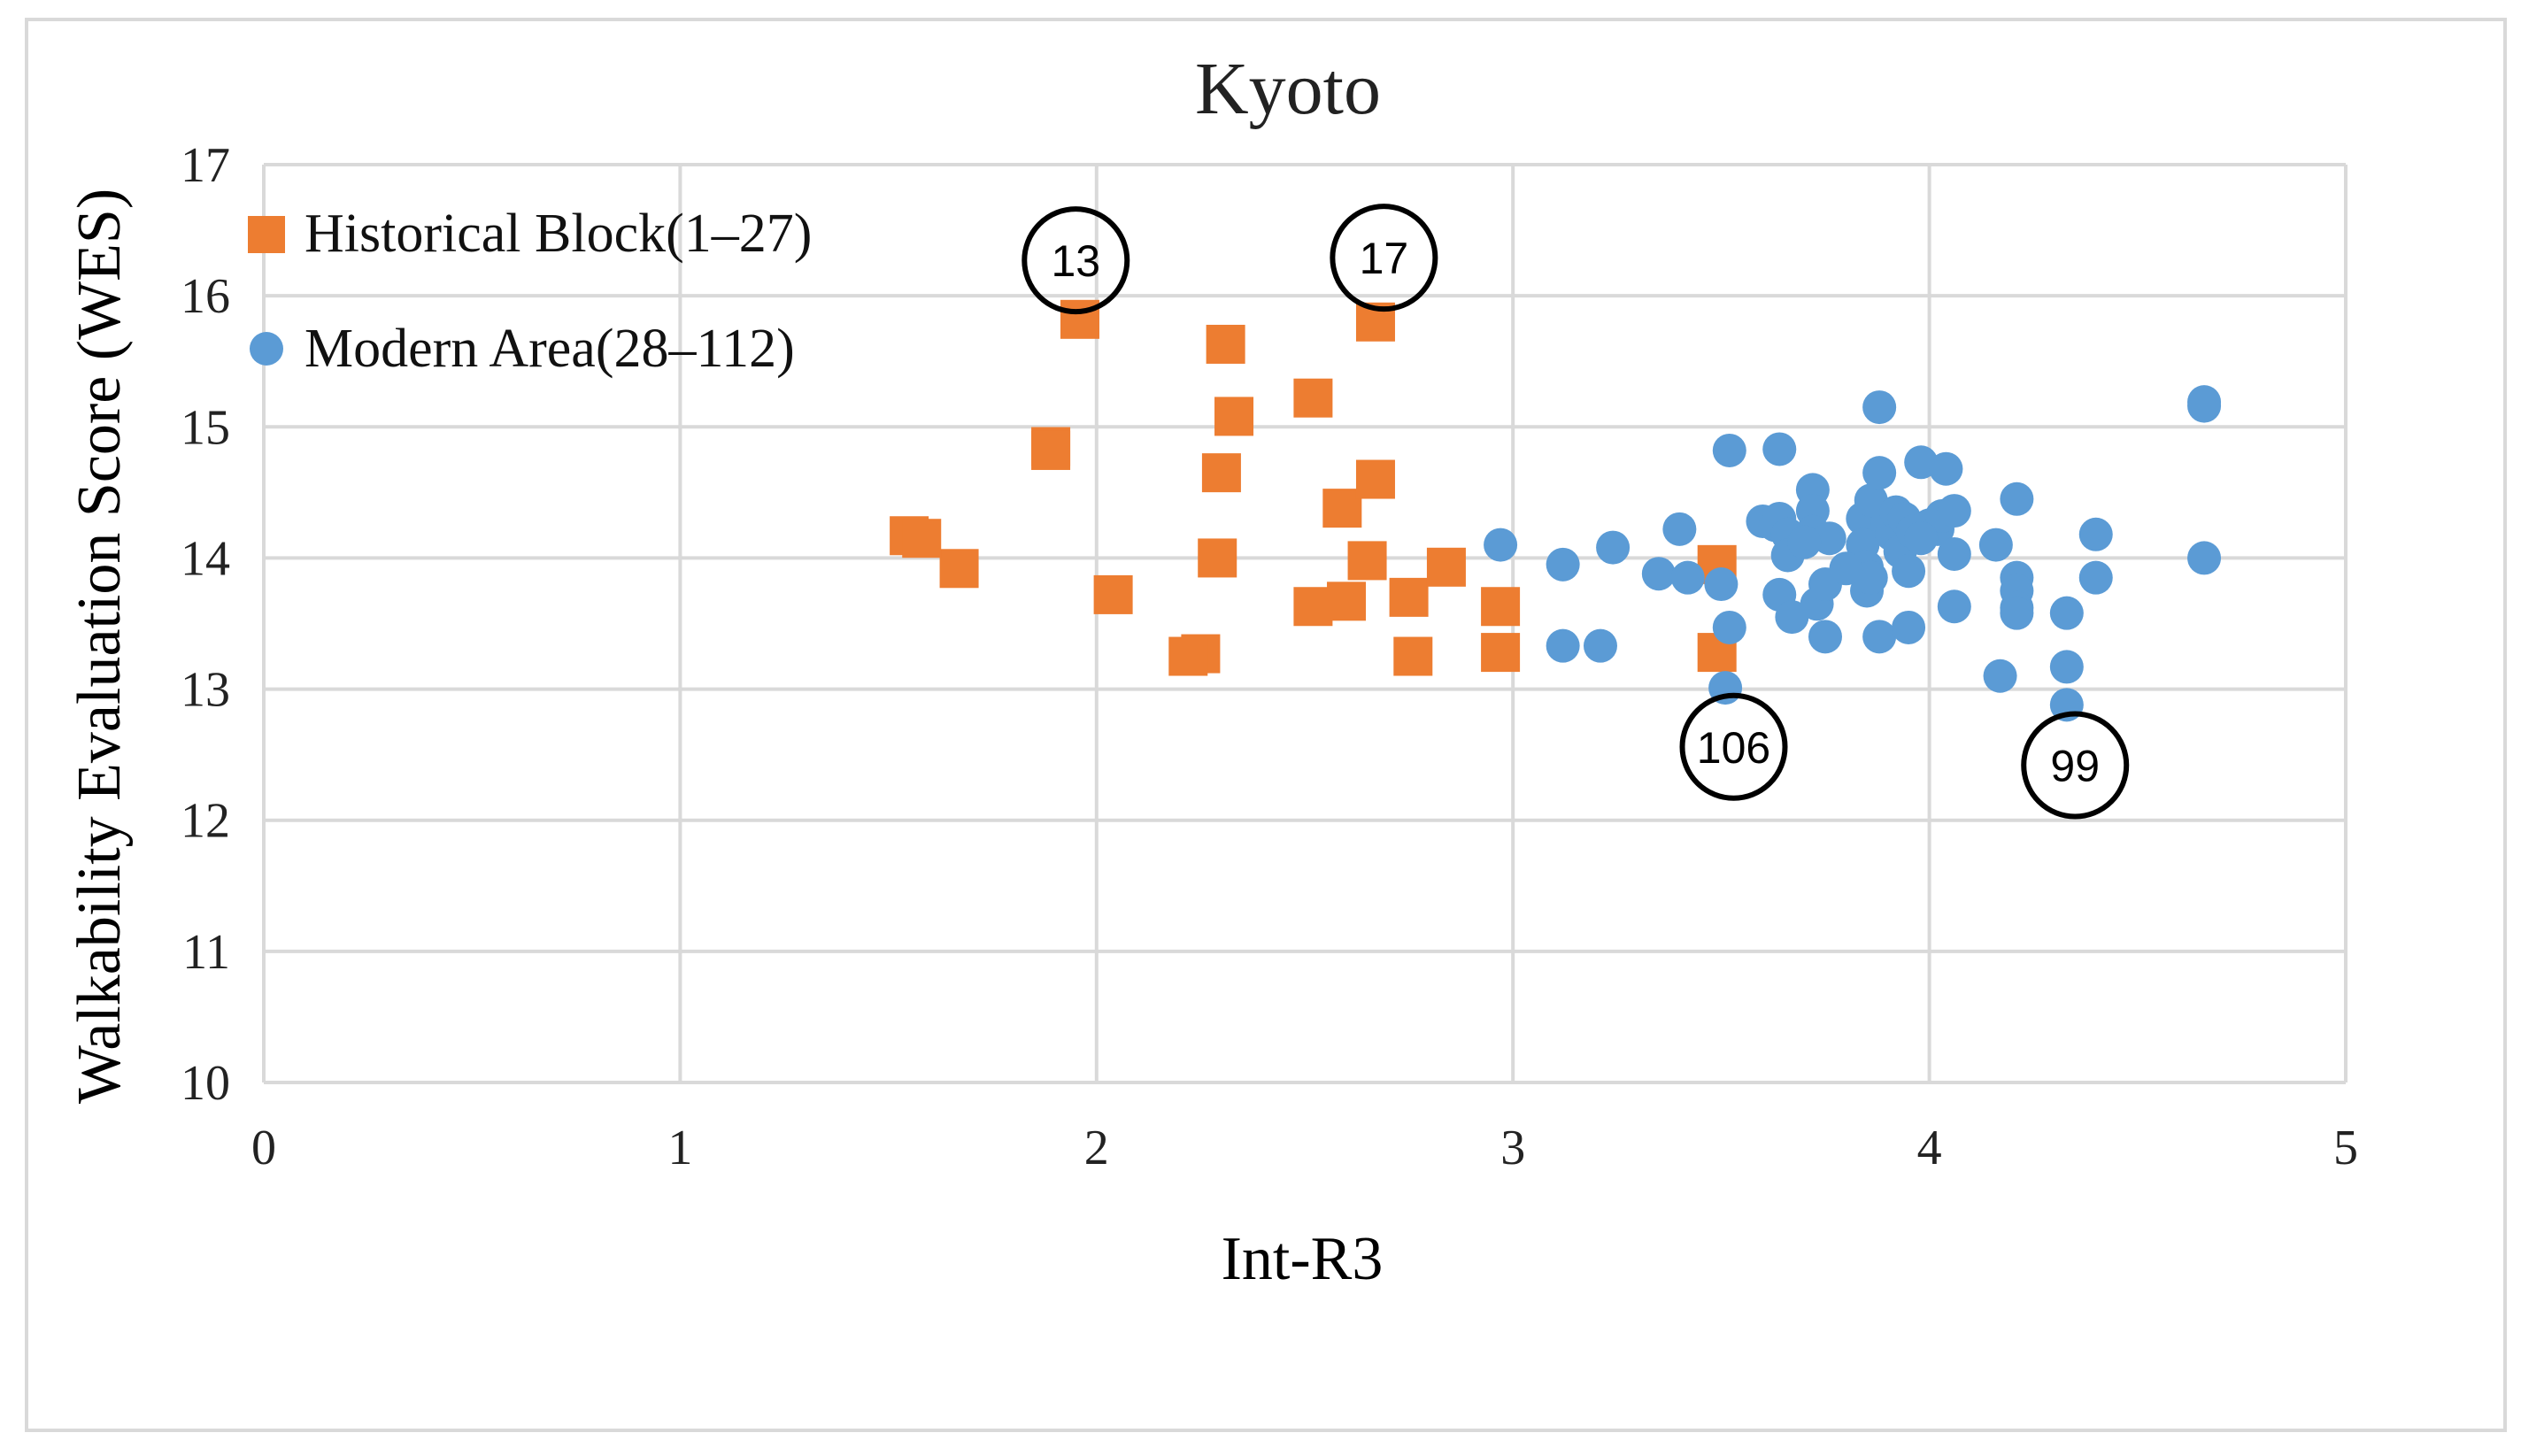 The image size is (2521, 1456). Describe the element at coordinates (1303, 1259) in the screenshot. I see `x-axis-title: Int-R3` at that location.